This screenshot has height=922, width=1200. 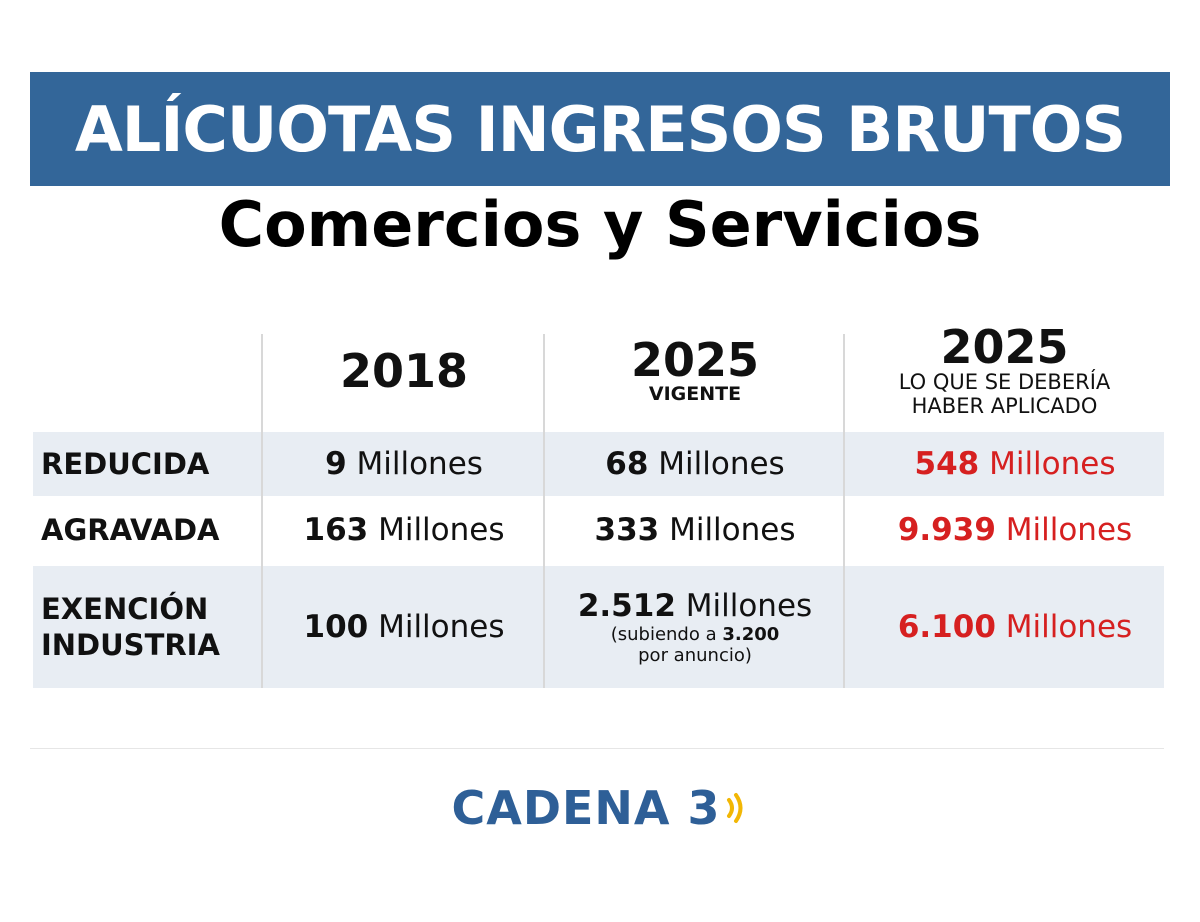 I want to click on cell-value: 2.512 Millones, so click(x=695, y=606).